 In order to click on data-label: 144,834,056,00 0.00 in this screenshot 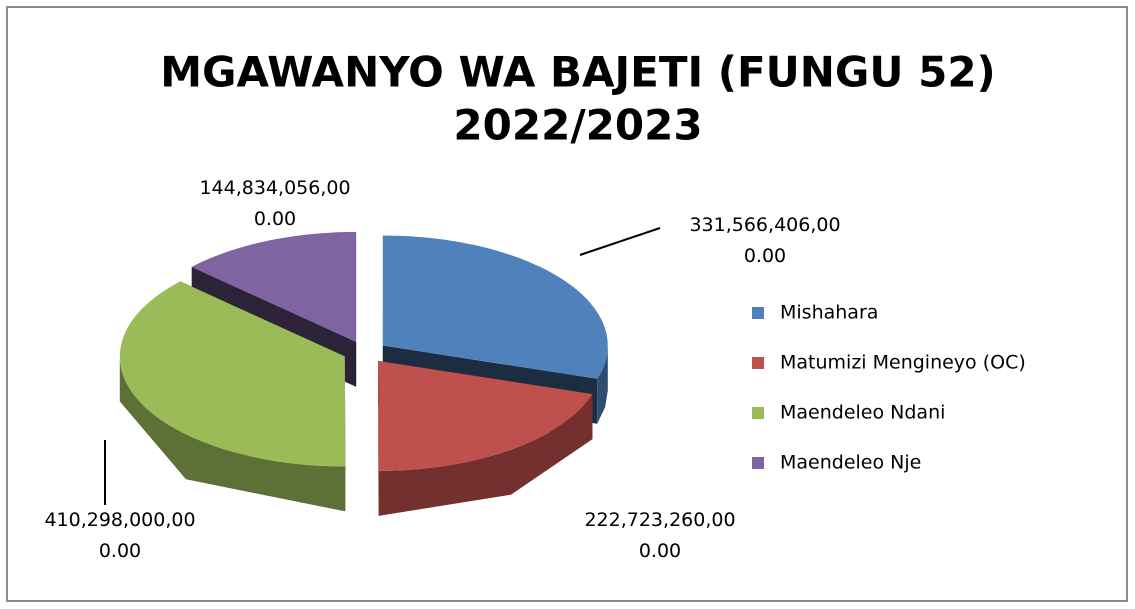, I will do `click(274, 203)`.